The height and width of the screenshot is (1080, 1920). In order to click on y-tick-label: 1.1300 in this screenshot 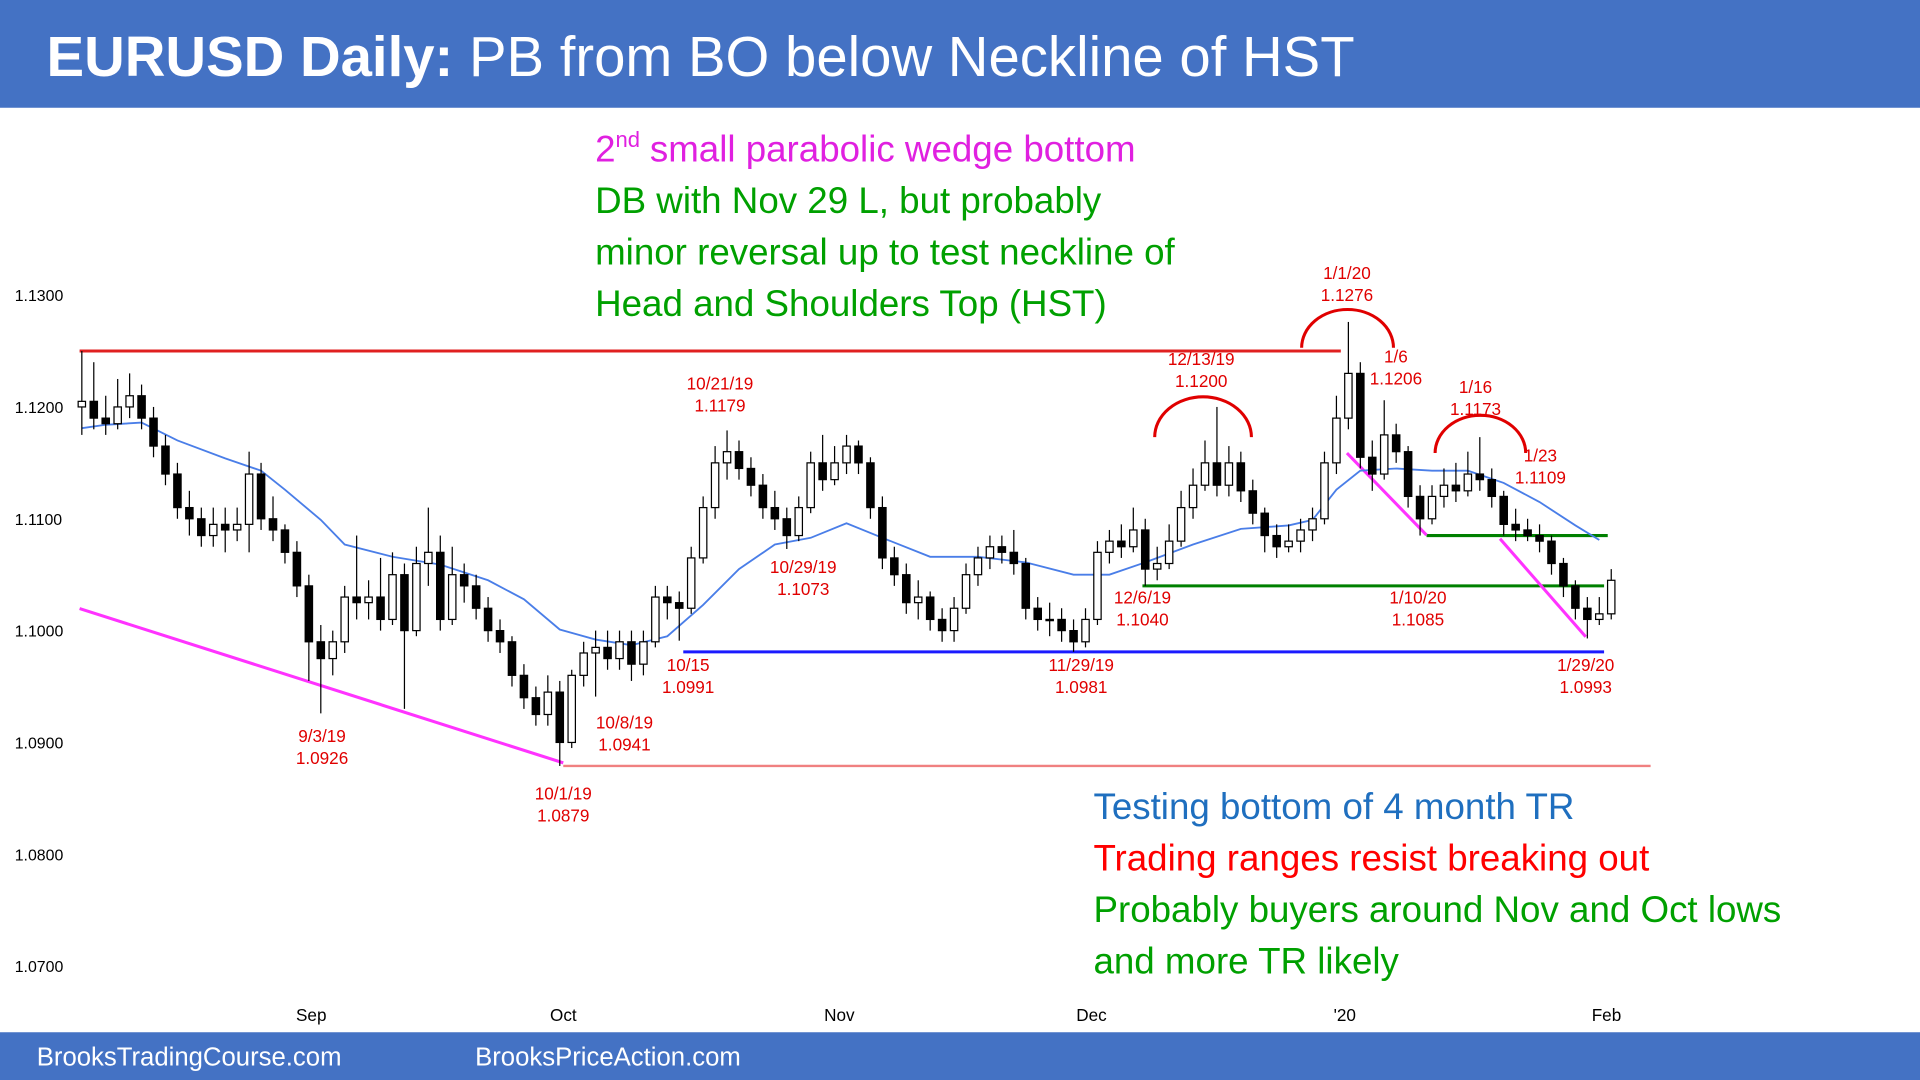, I will do `click(39, 296)`.